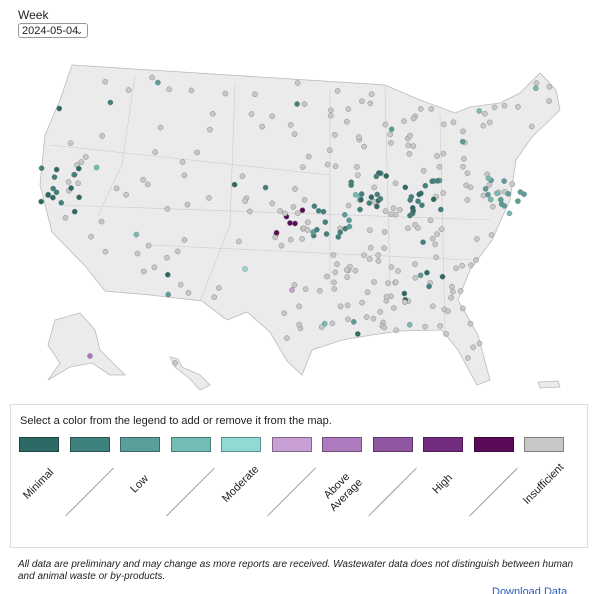 Image resolution: width=600 pixels, height=594 pixels. What do you see at coordinates (79, 31) in the screenshot?
I see `dropdown-arrow: ⌄` at bounding box center [79, 31].